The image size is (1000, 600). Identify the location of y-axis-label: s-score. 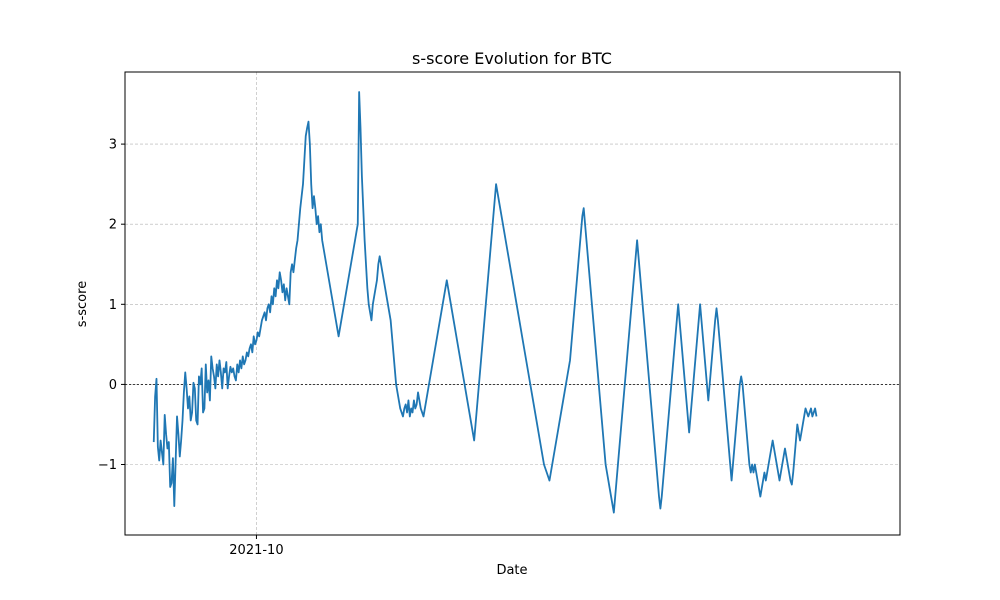
(82, 304).